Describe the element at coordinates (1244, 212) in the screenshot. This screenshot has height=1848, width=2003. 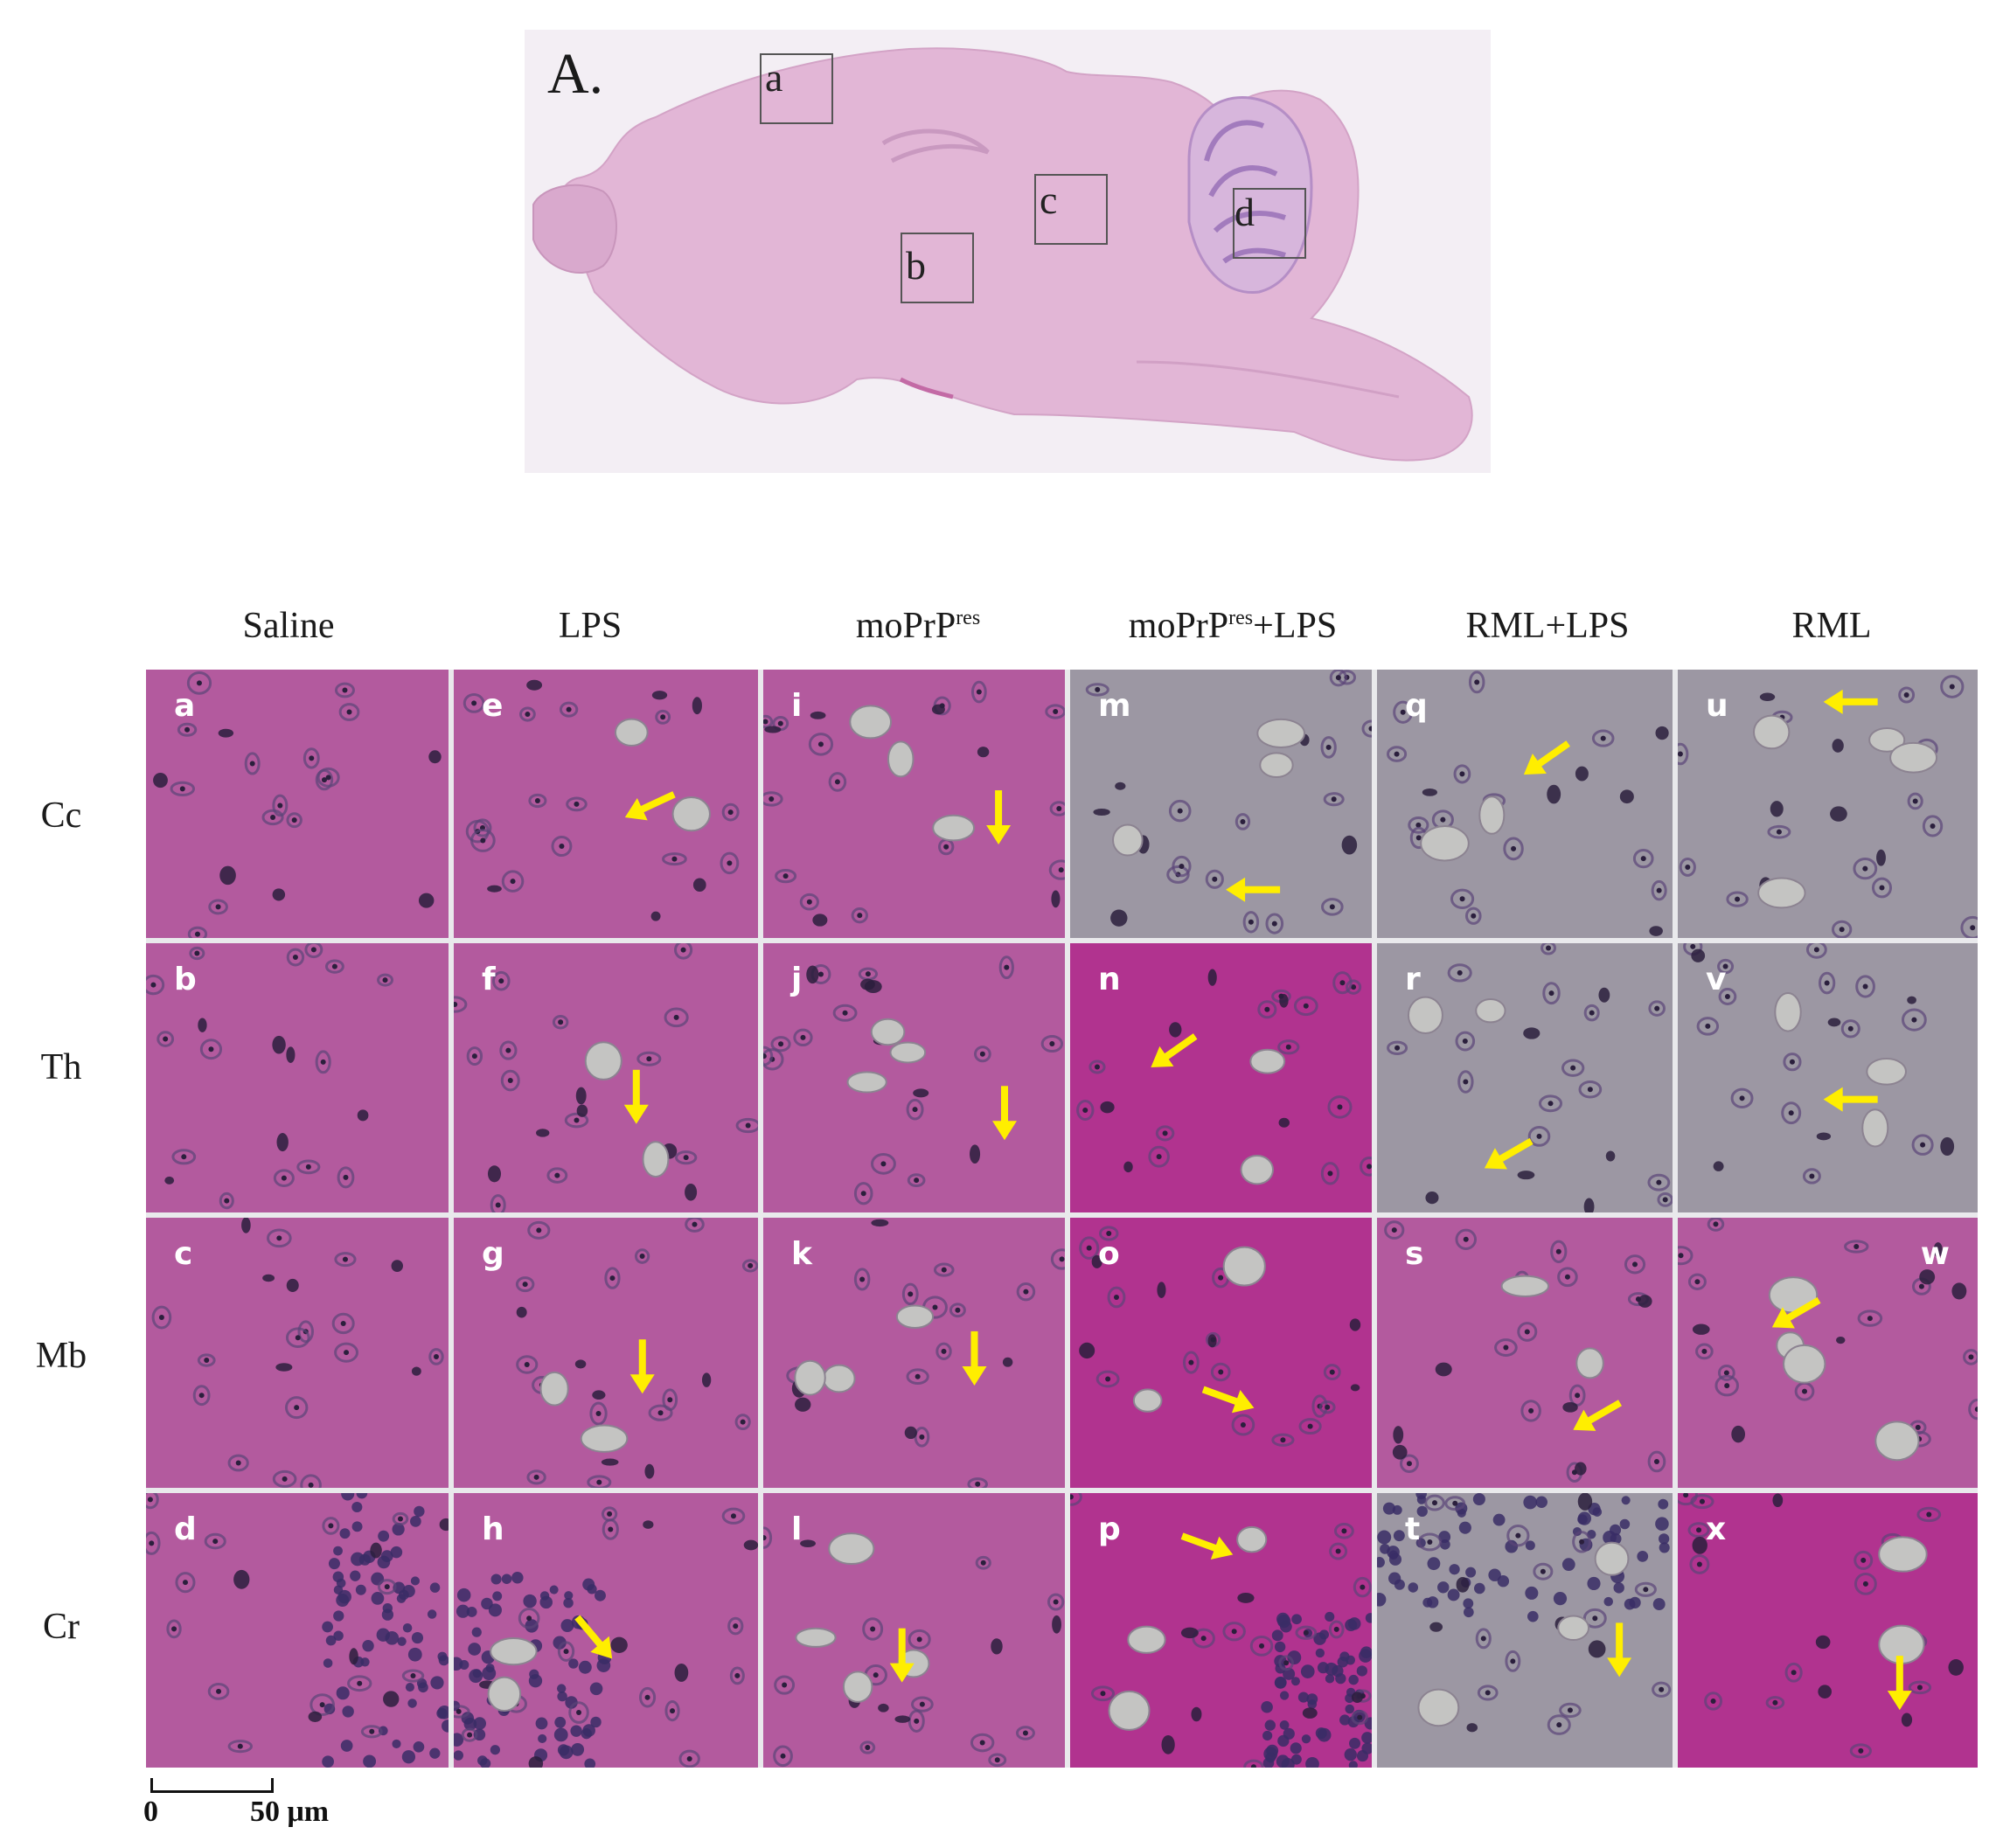
I see `region-box-label-d: d` at that location.